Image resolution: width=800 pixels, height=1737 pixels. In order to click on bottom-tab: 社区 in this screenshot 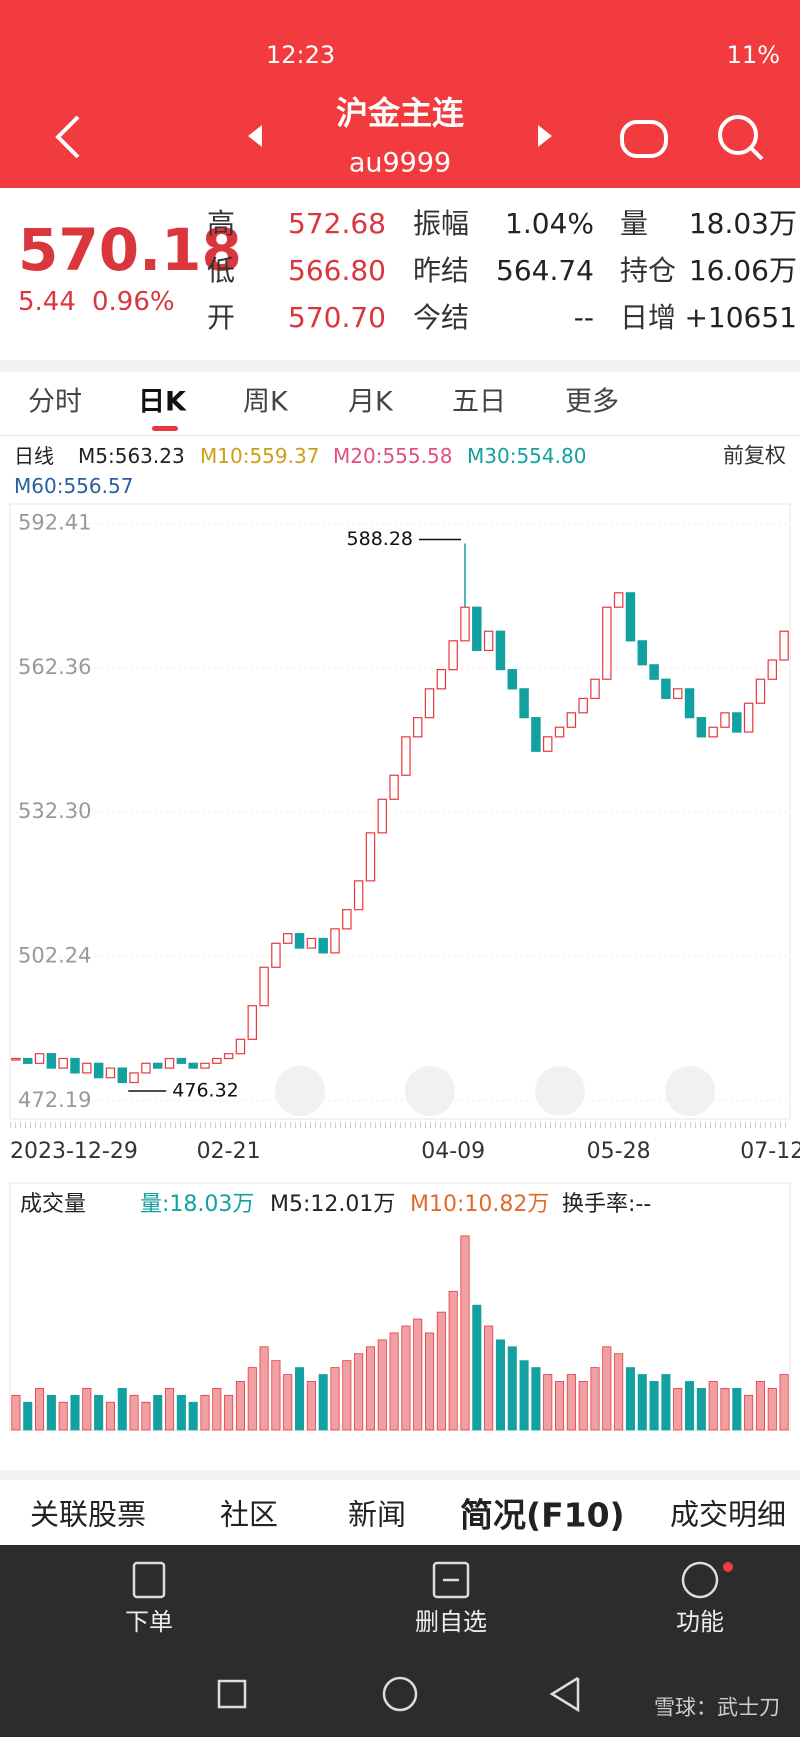, I will do `click(249, 1514)`.